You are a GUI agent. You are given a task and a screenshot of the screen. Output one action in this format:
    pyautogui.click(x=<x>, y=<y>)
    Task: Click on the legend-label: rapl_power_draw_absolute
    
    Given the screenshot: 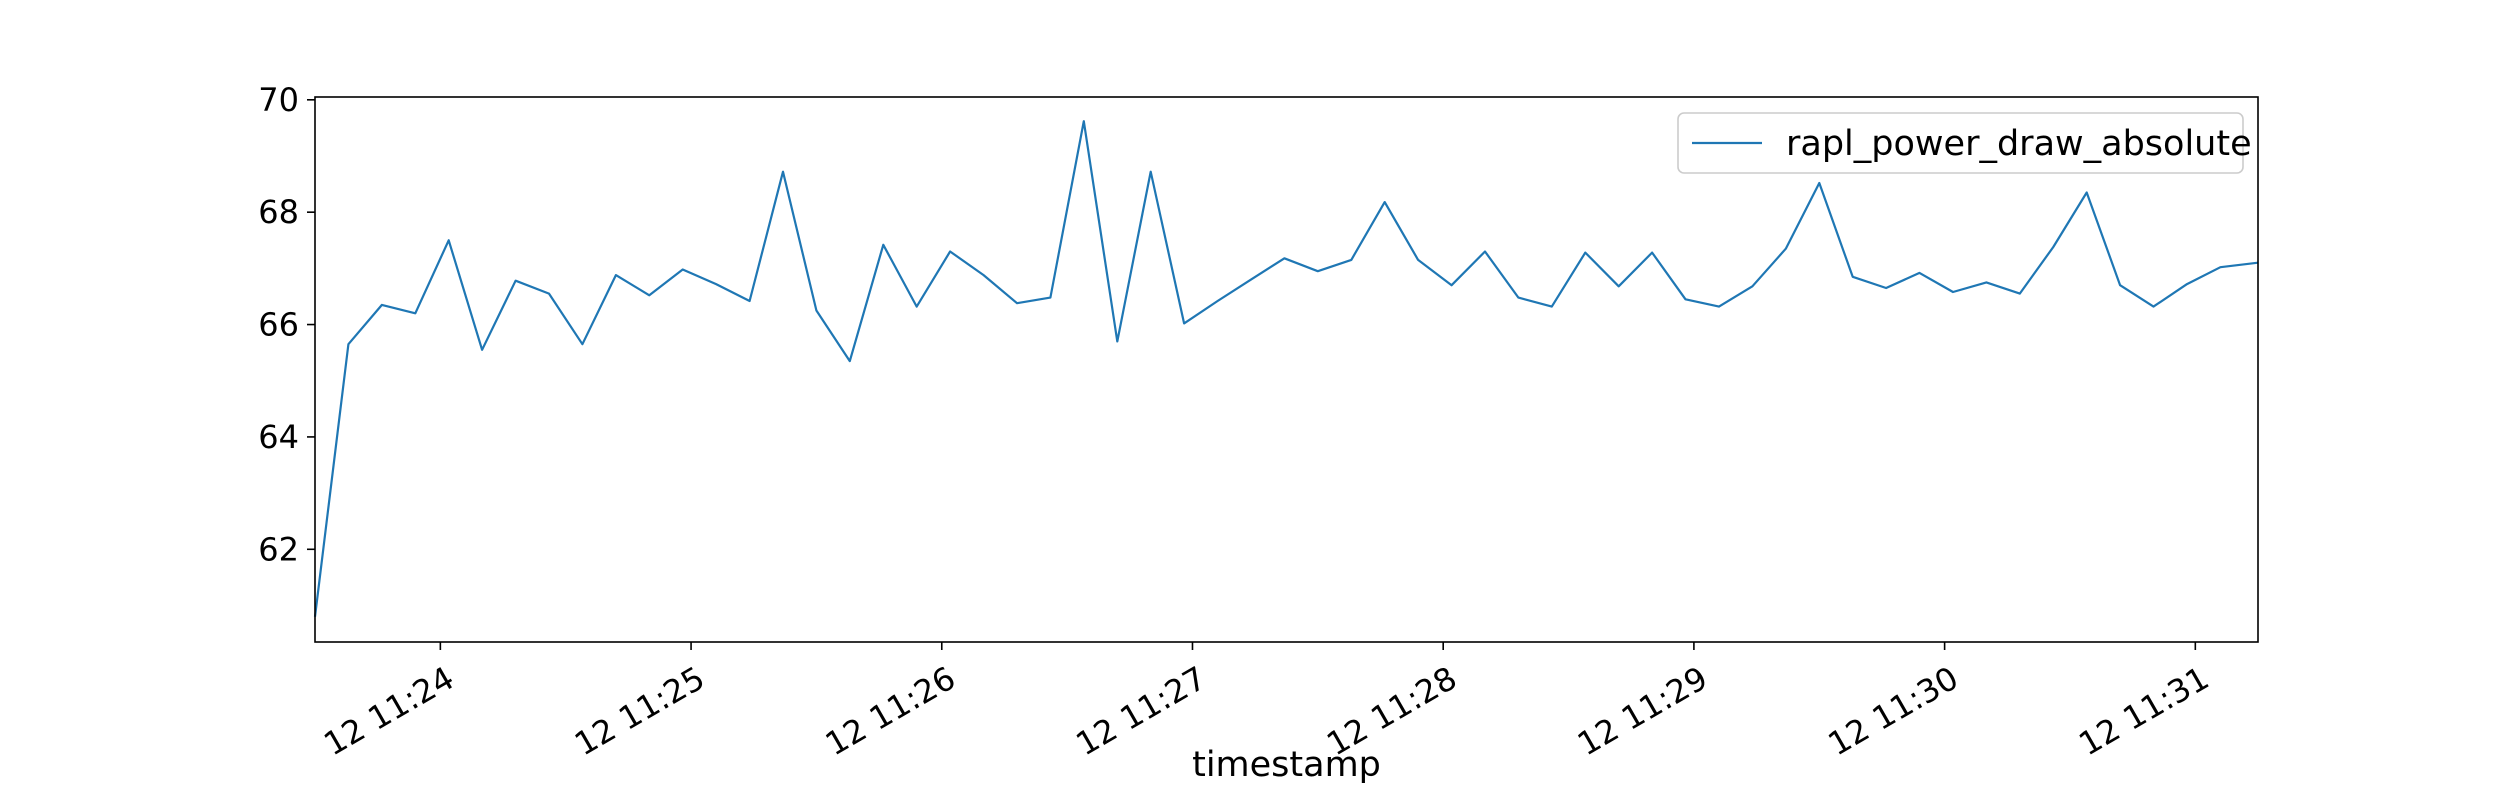 What is the action you would take?
    pyautogui.click(x=2019, y=144)
    